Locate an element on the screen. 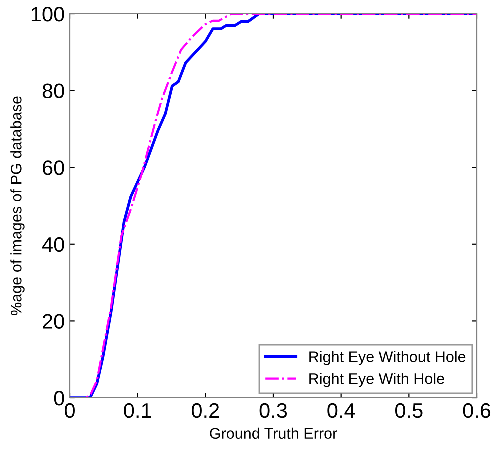 The height and width of the screenshot is (458, 497). y-tick-label: 100 is located at coordinates (48, 14).